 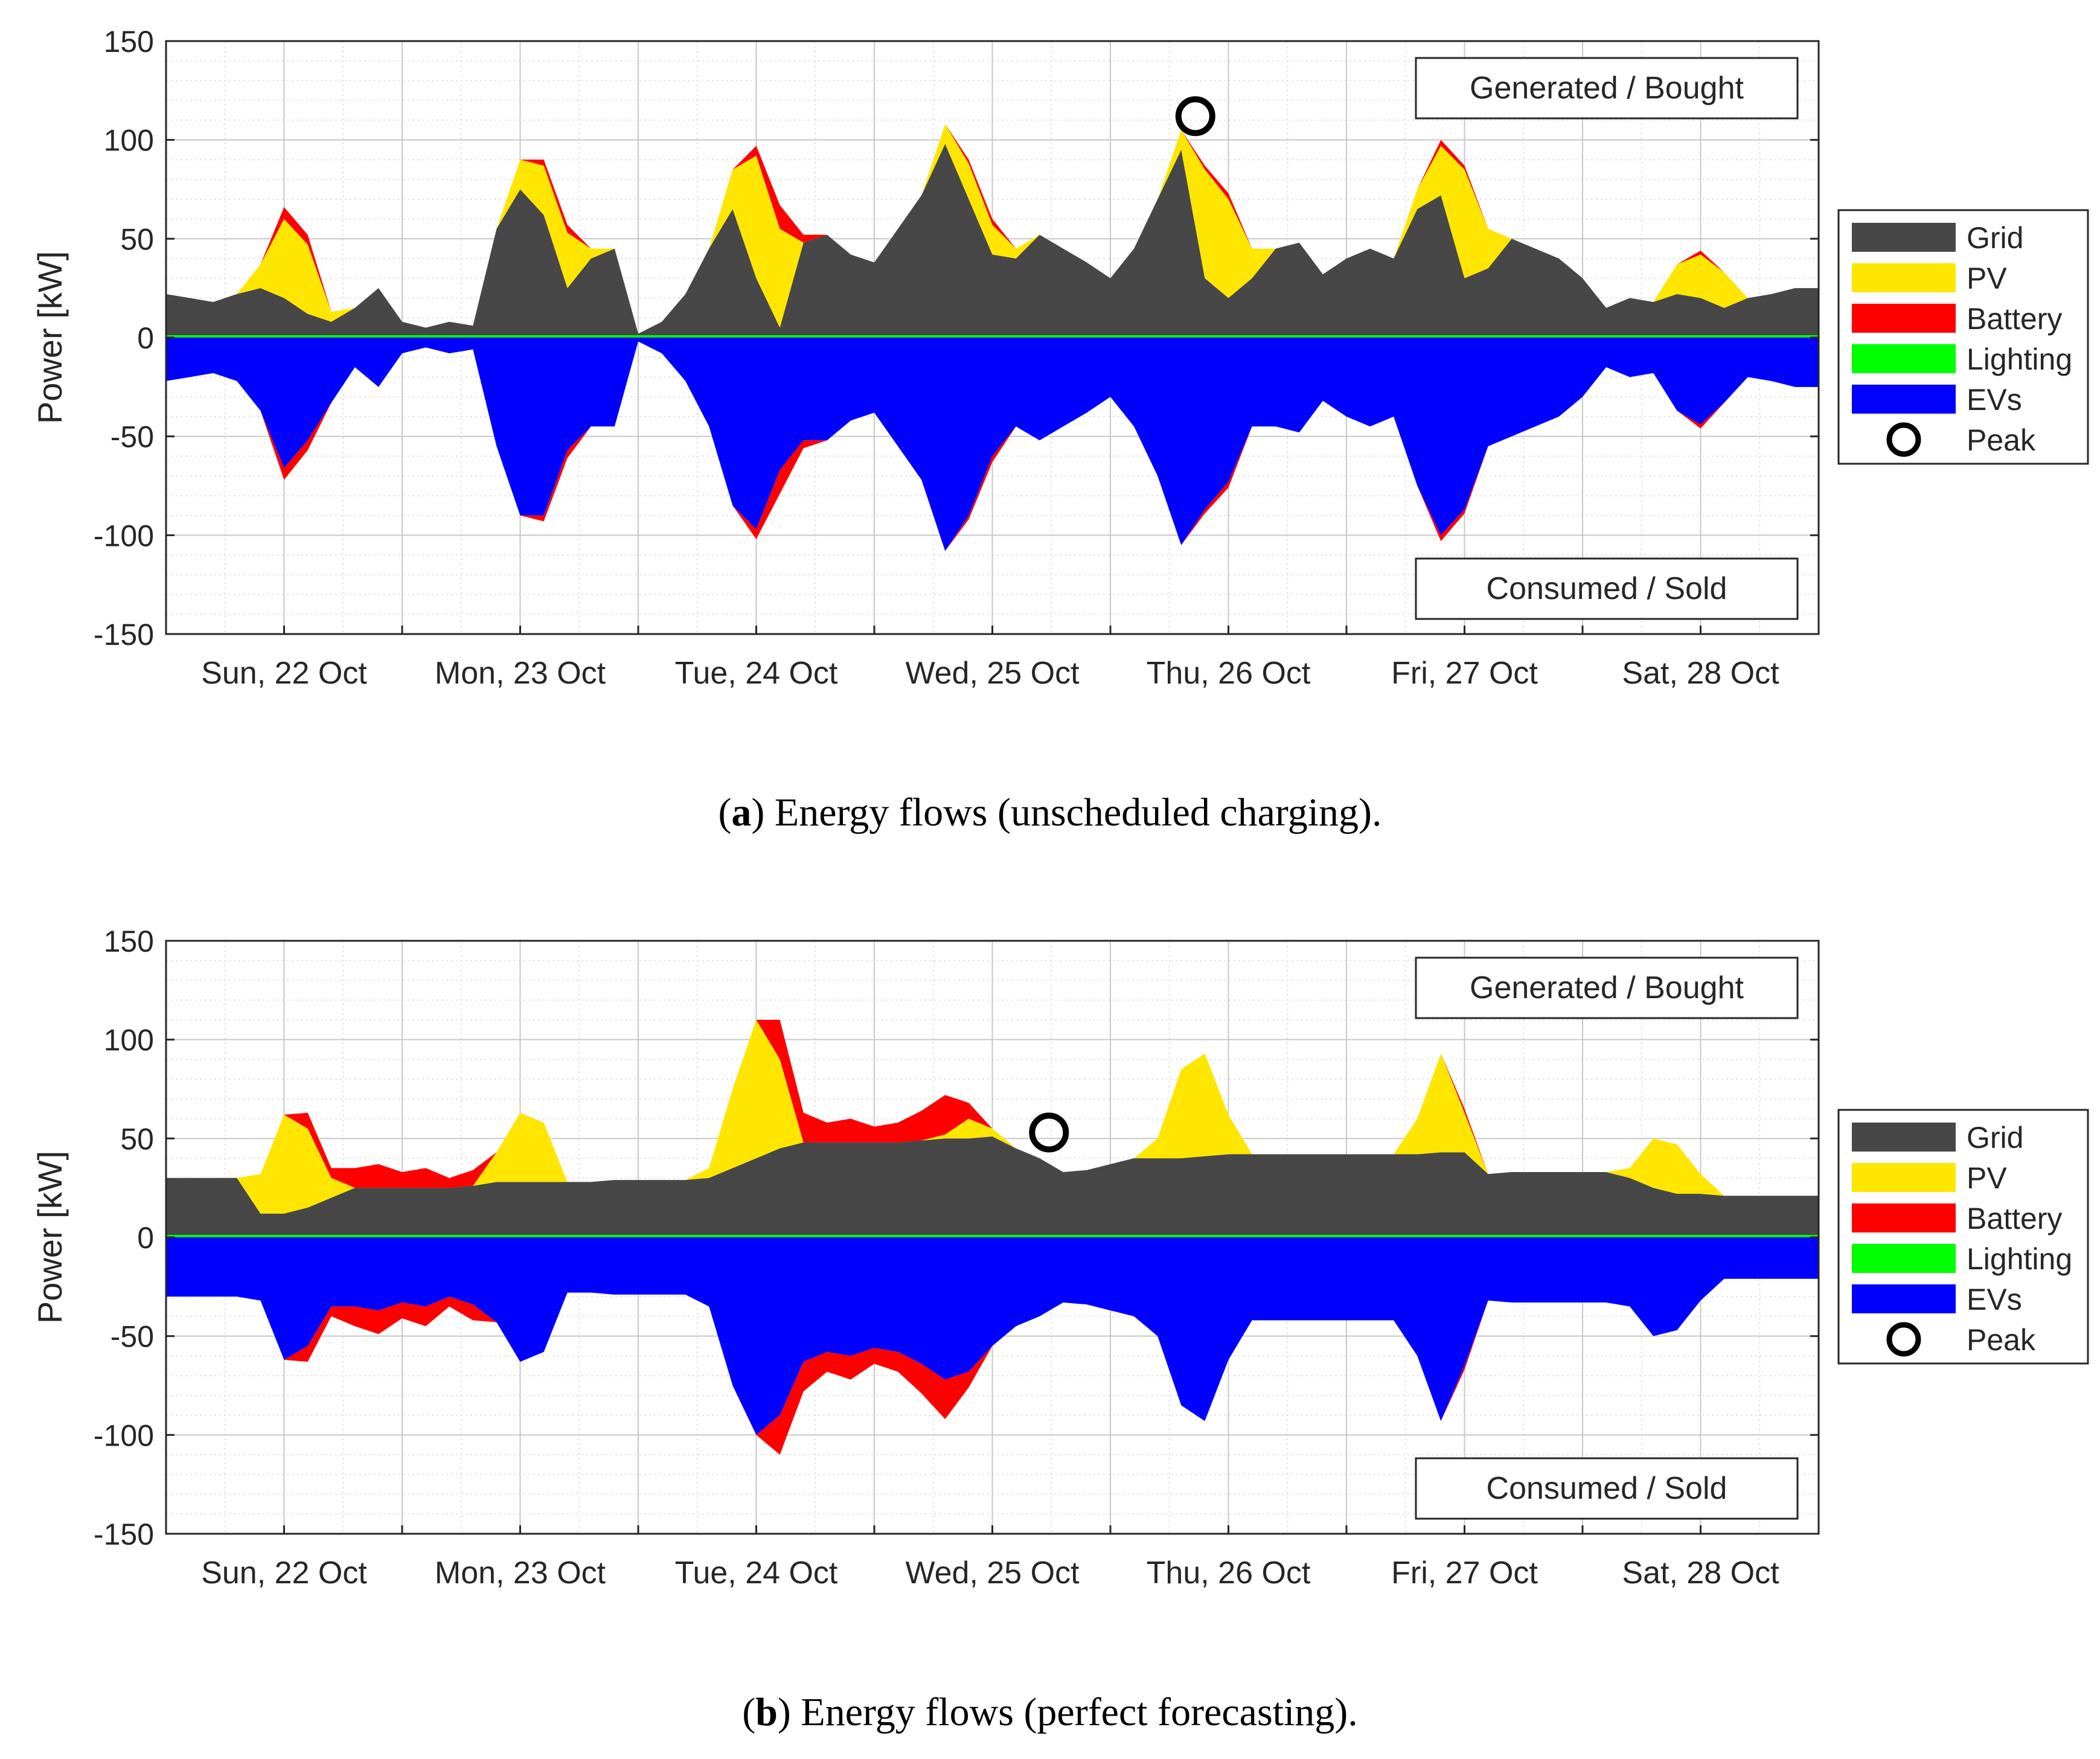 I want to click on caption-a-text: Energy flows (unscheduled charging)., so click(x=1078, y=812).